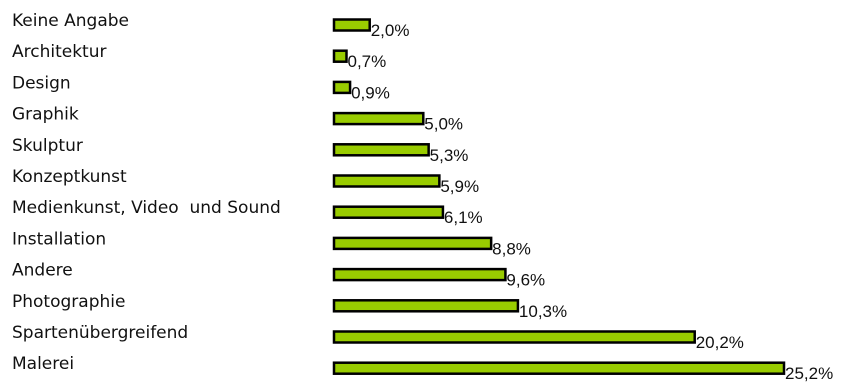 The height and width of the screenshot is (385, 854). Describe the element at coordinates (100, 333) in the screenshot. I see `category-label: Spartenübergreifend` at that location.